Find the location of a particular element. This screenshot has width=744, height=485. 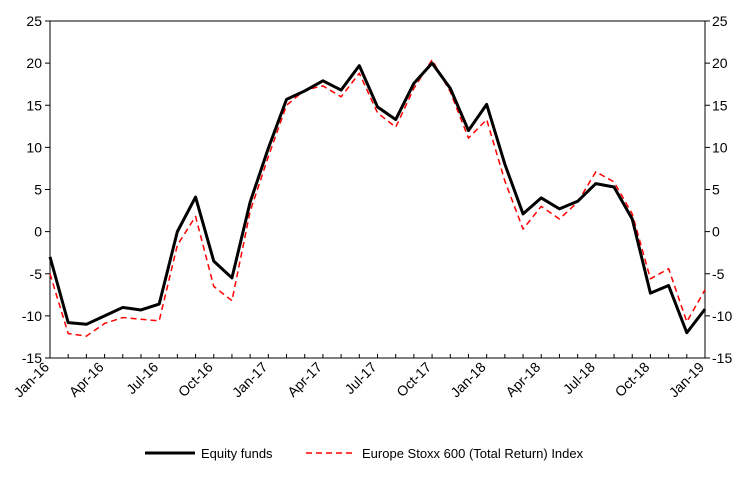

y-tick-label-right: 5 is located at coordinates (716, 190).